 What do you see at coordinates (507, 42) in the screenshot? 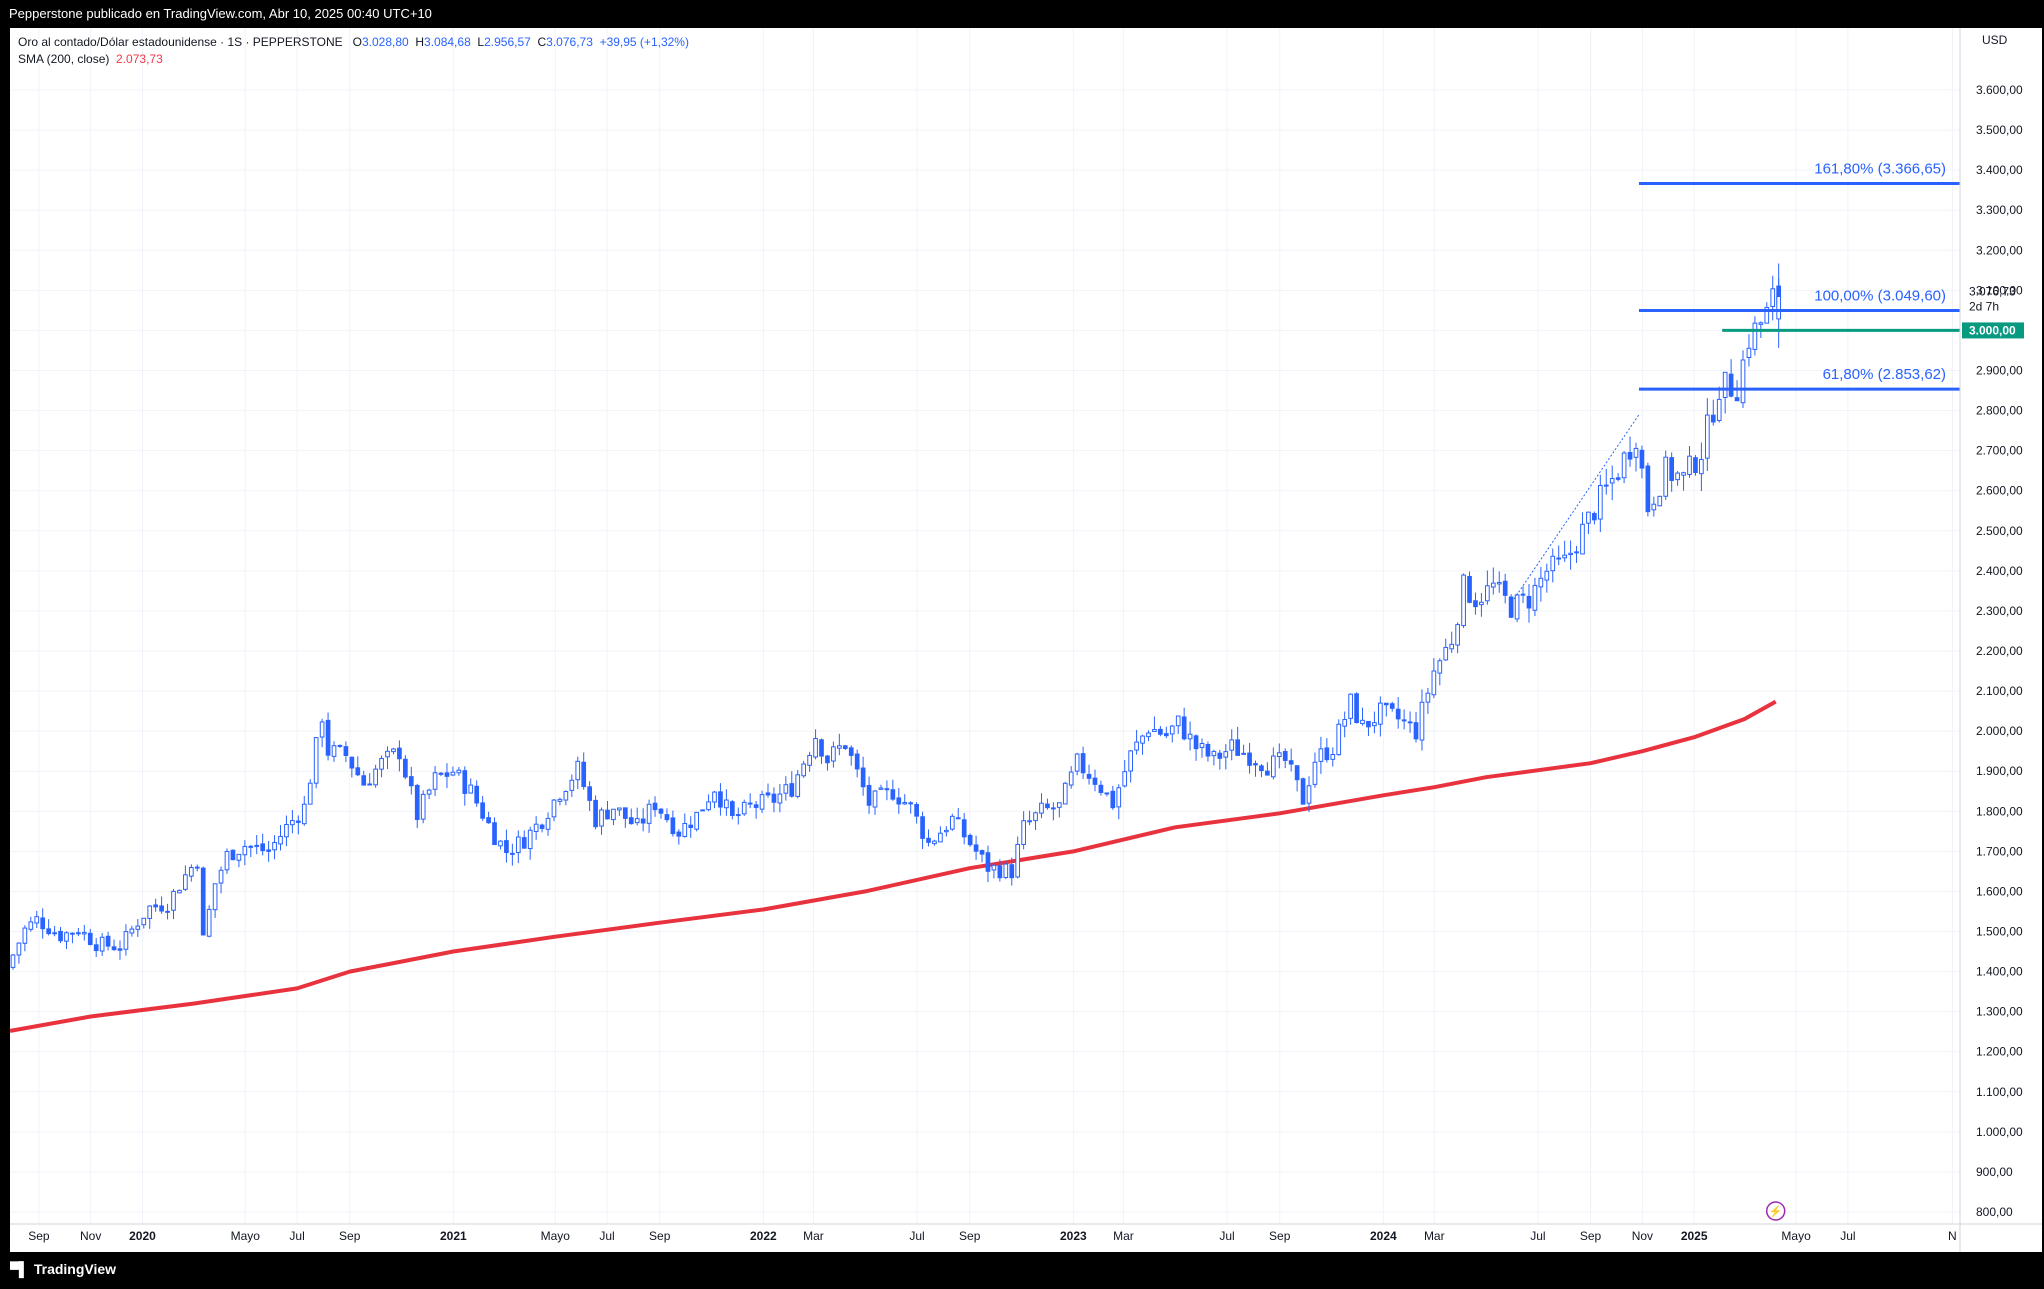
I see `low-value: 2.956,57` at bounding box center [507, 42].